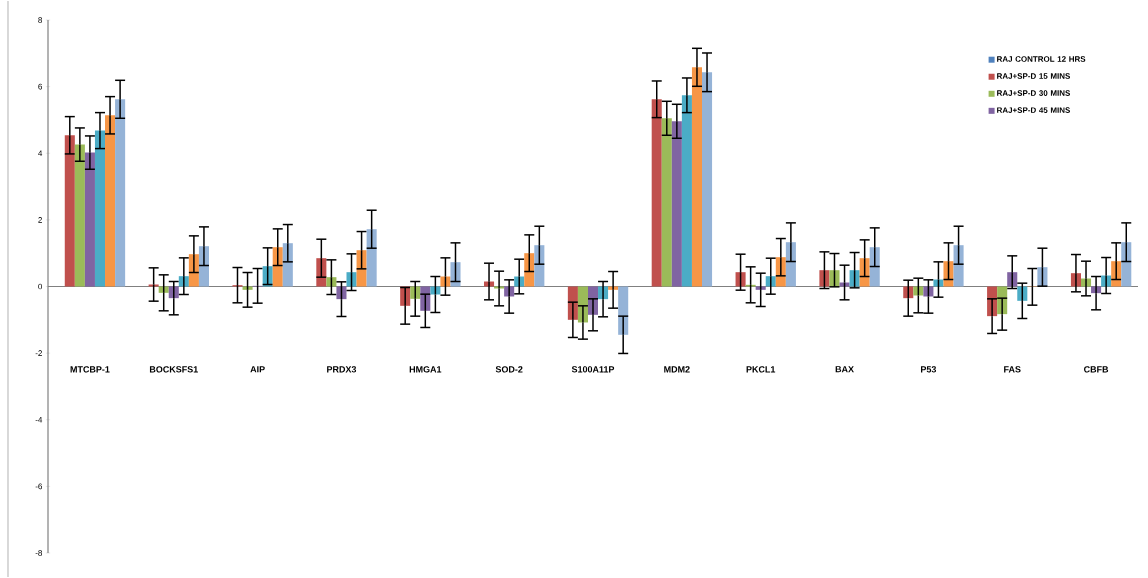 The image size is (1148, 578). Describe the element at coordinates (257, 369) in the screenshot. I see `x-tick-label: AIP` at that location.